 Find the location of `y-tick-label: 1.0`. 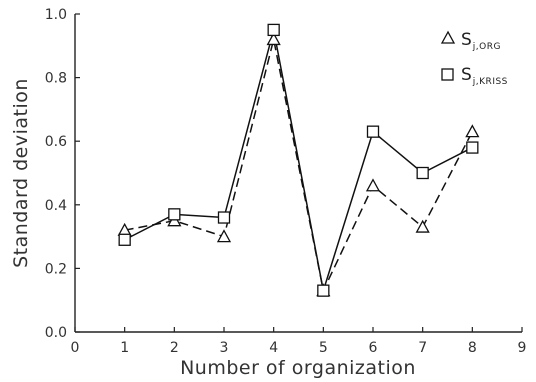

y-tick-label: 1.0 is located at coordinates (56, 15).